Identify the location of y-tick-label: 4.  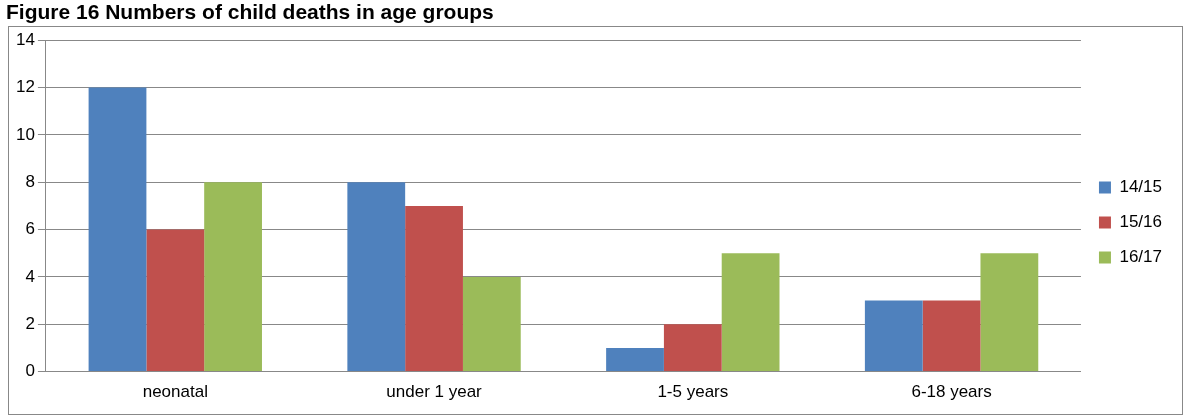
(30, 276).